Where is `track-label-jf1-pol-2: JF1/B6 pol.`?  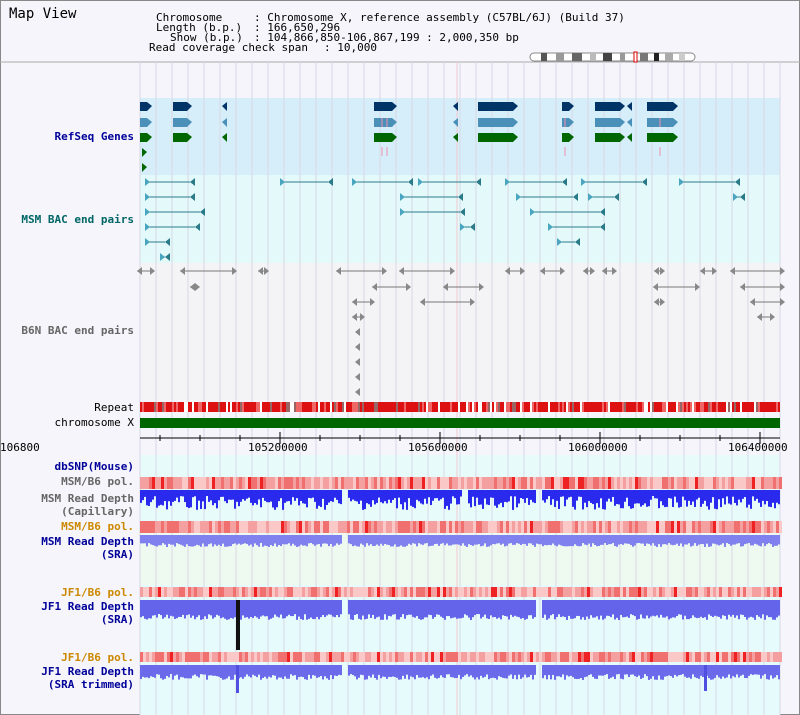 track-label-jf1-pol-2: JF1/B6 pol. is located at coordinates (97, 657).